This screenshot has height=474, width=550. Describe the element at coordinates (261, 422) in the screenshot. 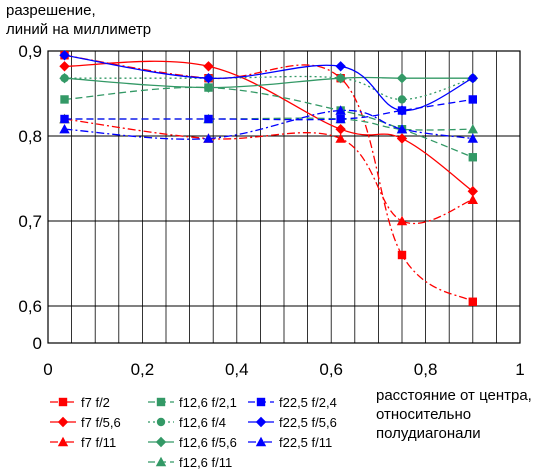

I see `legend-item-9-marker` at that location.